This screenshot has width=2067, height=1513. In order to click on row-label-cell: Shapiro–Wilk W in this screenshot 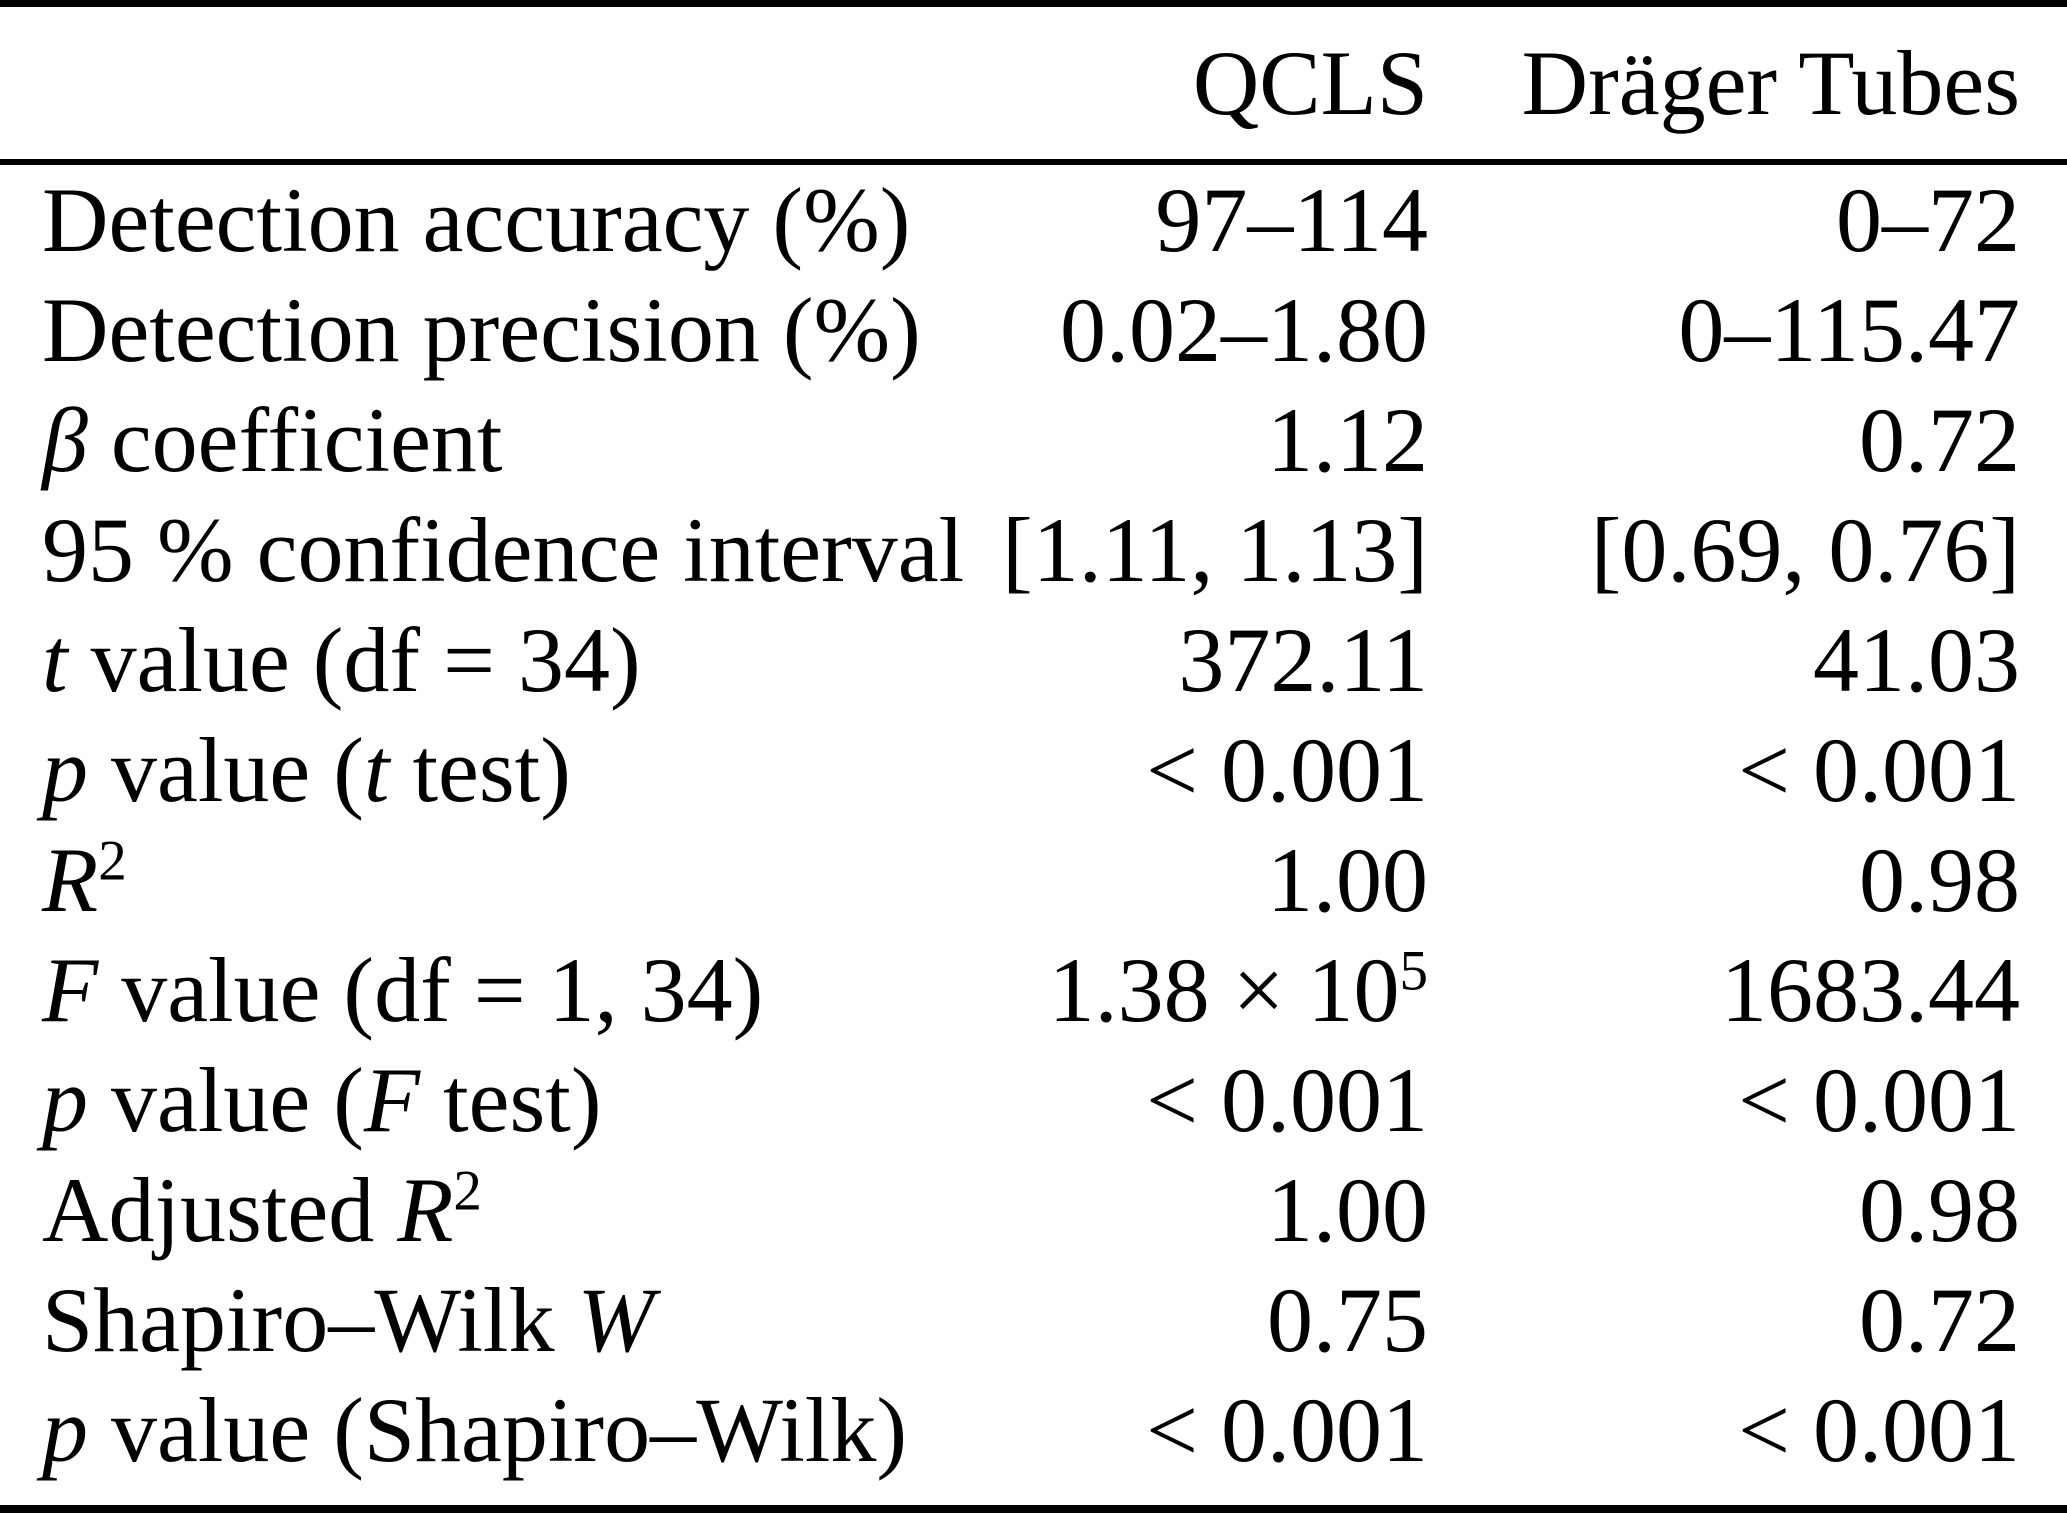, I will do `click(348, 1320)`.